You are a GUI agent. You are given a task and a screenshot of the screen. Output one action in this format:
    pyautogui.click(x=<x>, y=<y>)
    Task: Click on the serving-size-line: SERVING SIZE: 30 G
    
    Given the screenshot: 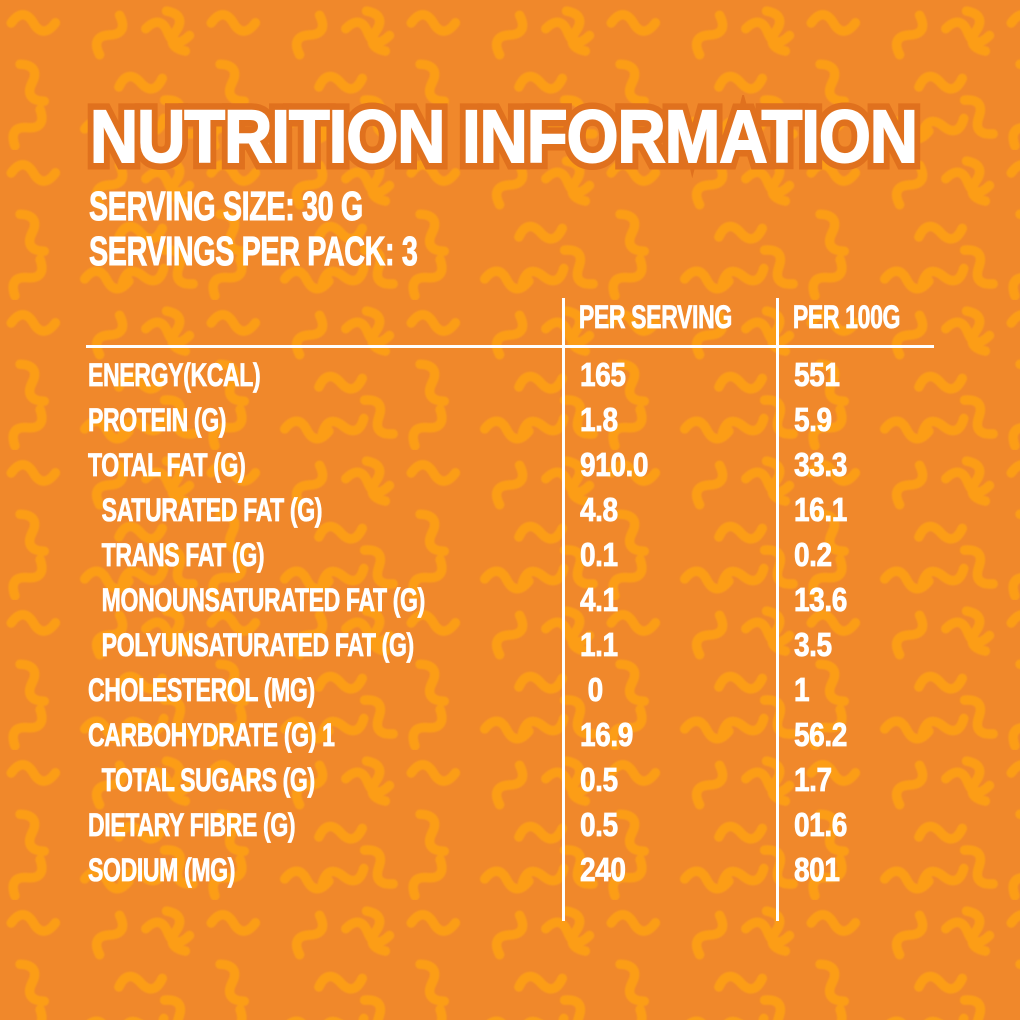 What is the action you would take?
    pyautogui.click(x=226, y=206)
    